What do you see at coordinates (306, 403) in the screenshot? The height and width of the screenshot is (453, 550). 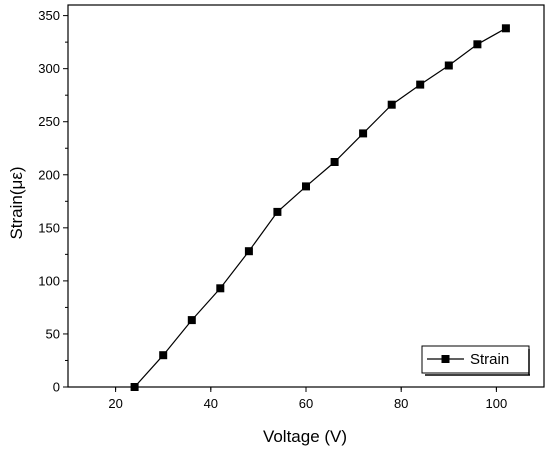 I see `x-tick-label: 60` at bounding box center [306, 403].